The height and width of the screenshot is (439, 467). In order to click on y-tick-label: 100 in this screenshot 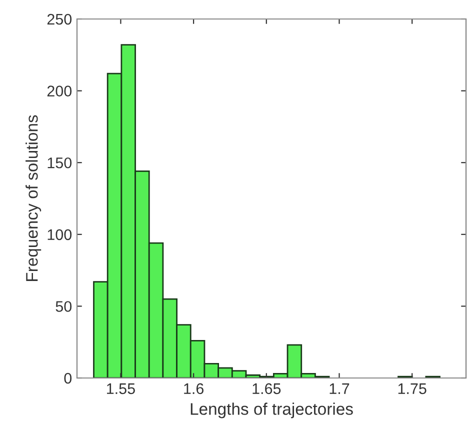, I will do `click(60, 234)`.